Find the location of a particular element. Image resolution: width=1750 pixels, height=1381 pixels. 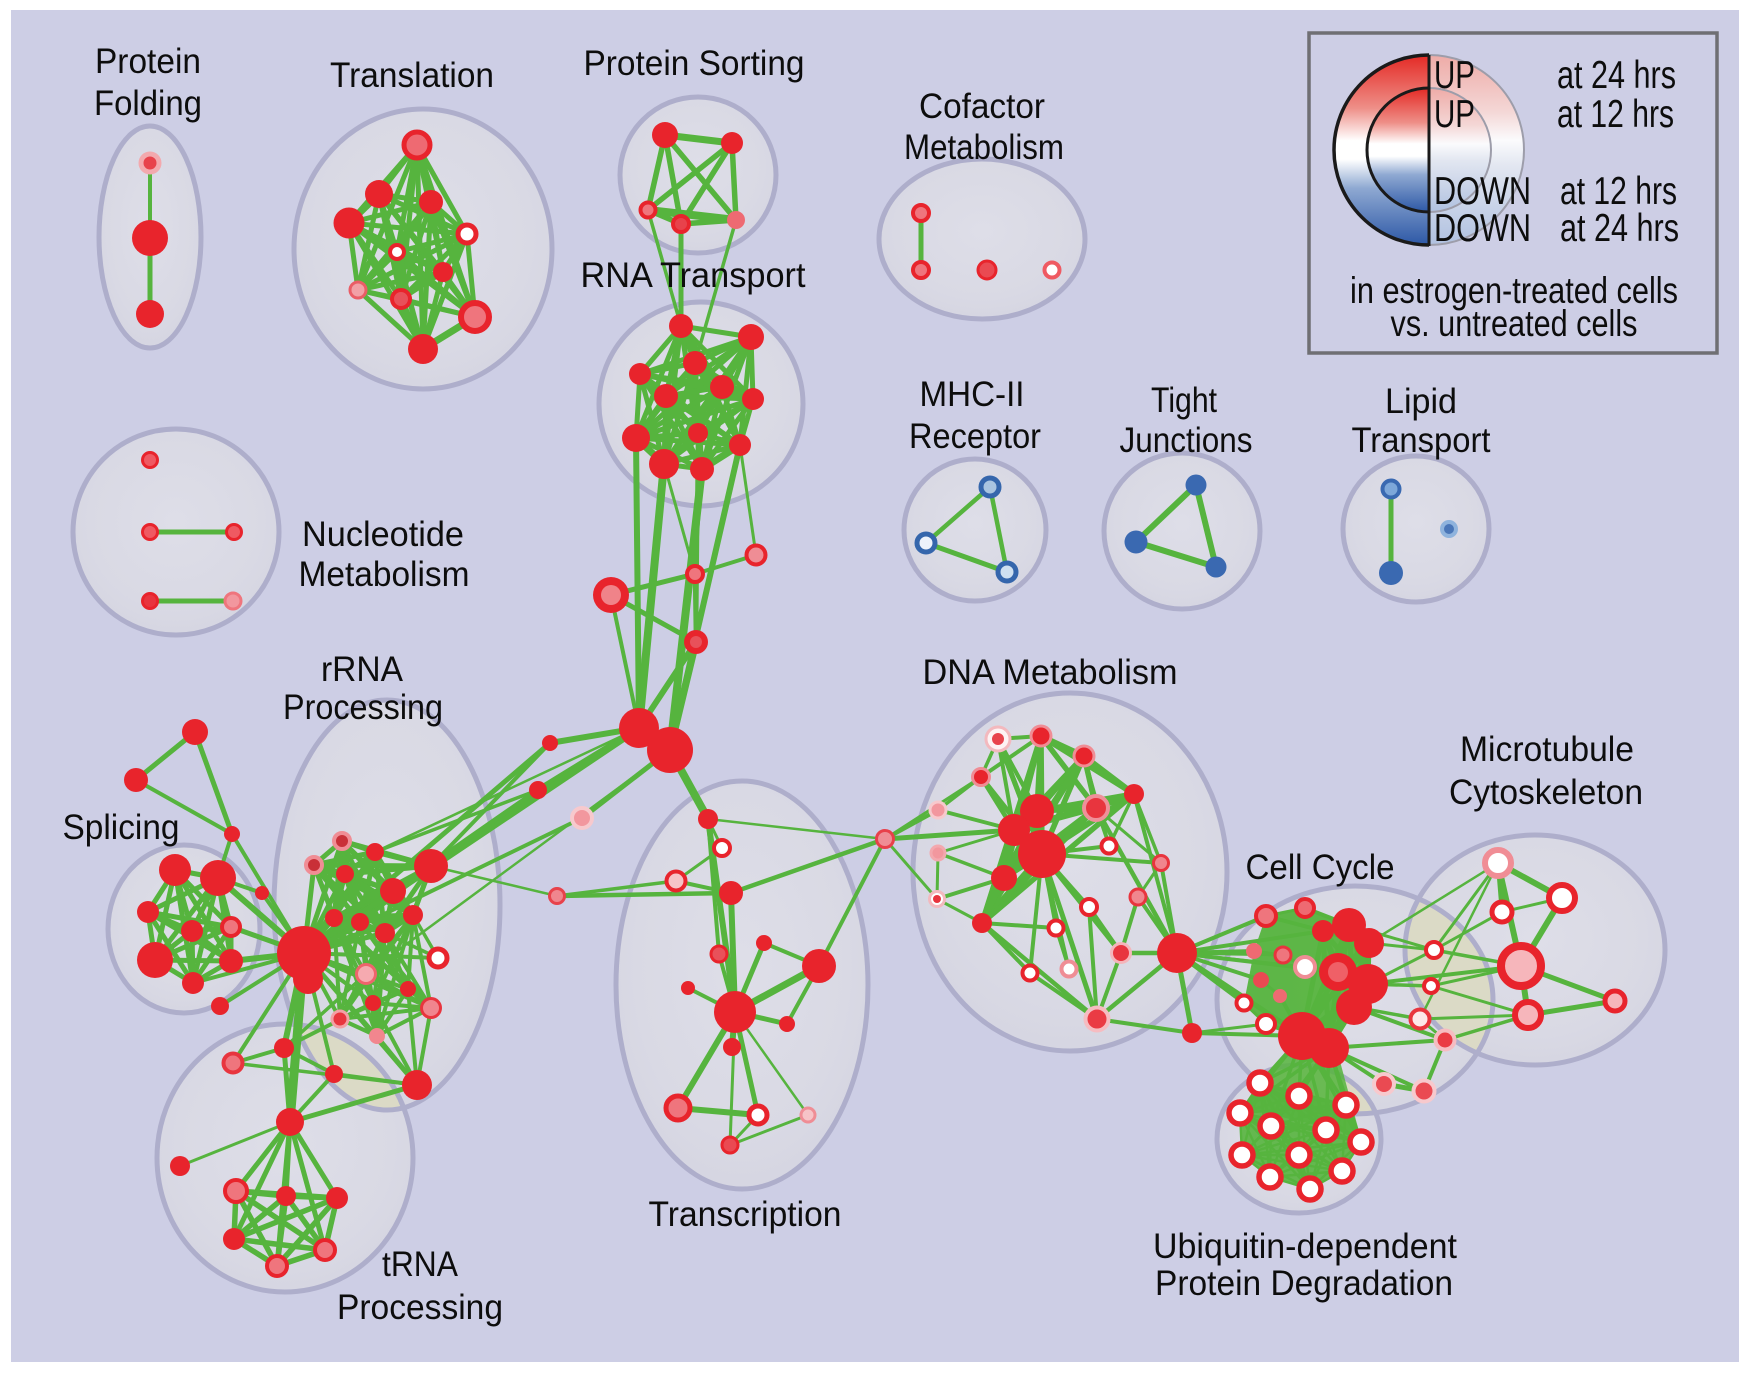

svg-text: Cofactor is located at coordinates (982, 106).